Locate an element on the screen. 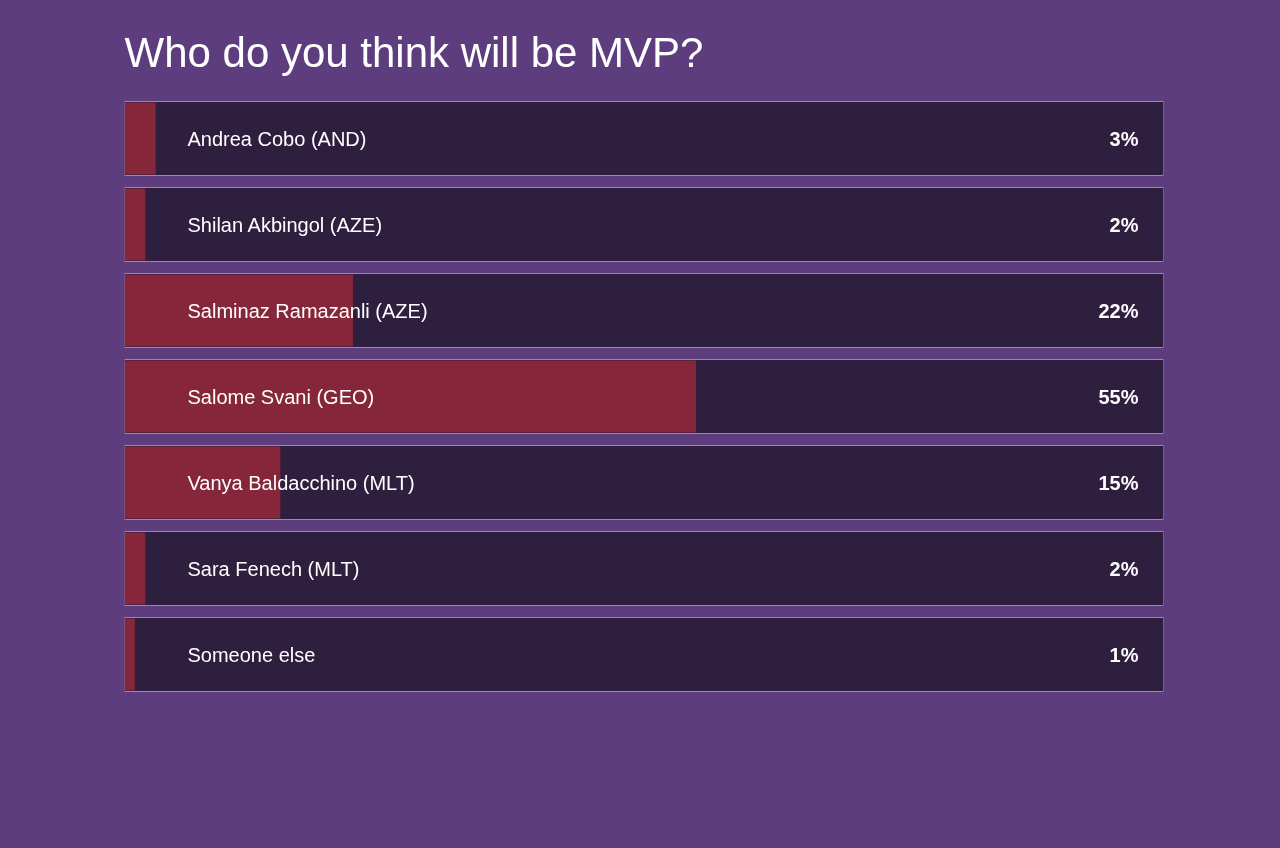 The height and width of the screenshot is (848, 1280). data-label: 15% is located at coordinates (1118, 482).